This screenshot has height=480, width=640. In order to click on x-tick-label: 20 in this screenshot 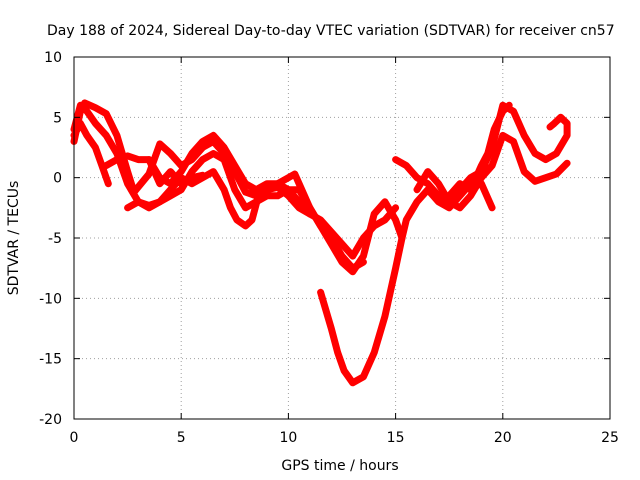, I will do `click(503, 438)`.